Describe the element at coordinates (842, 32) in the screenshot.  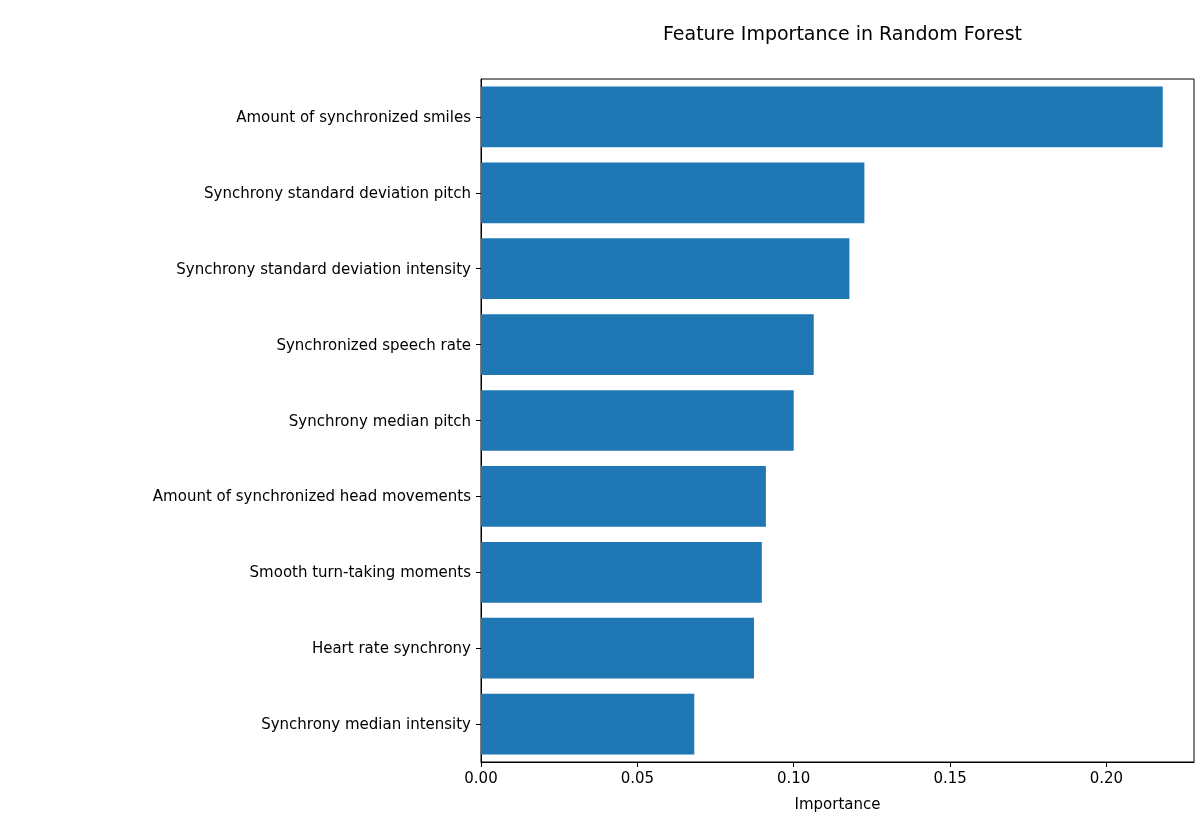
I see `chart-title: Feature Importance in Random Forest` at that location.